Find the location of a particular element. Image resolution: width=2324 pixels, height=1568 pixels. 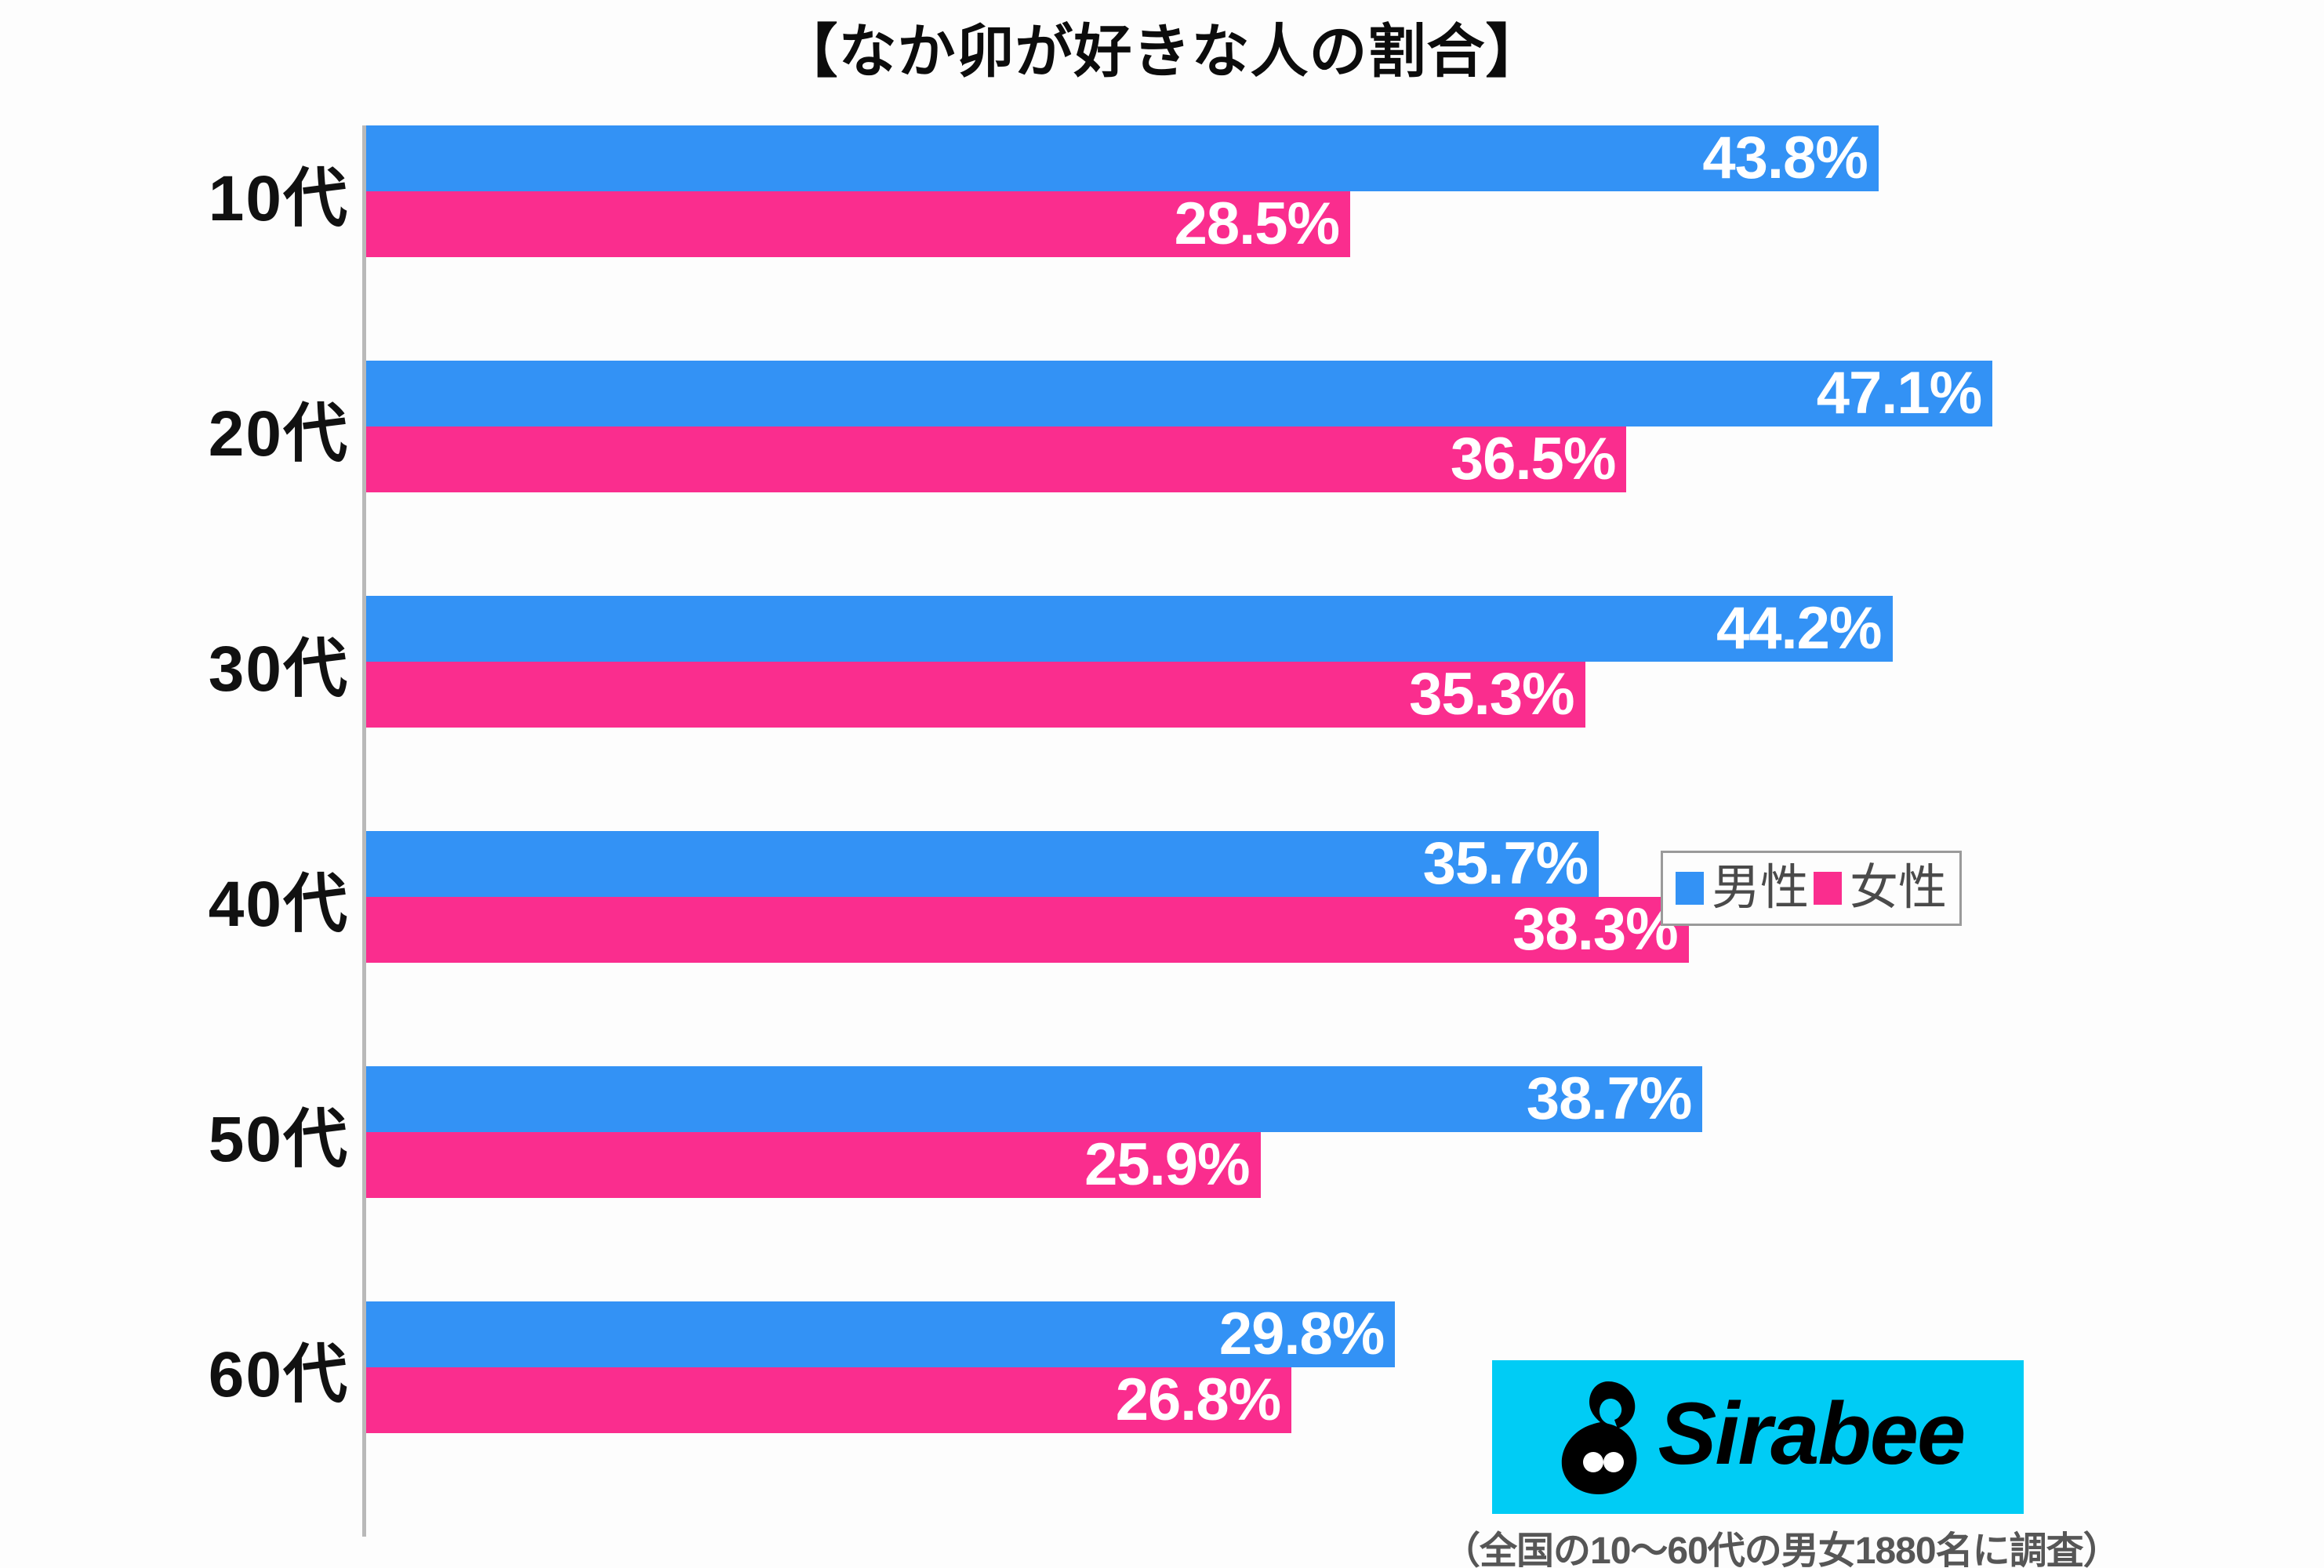

bar-group: 35.7% 38.3% is located at coordinates (1345, 897).